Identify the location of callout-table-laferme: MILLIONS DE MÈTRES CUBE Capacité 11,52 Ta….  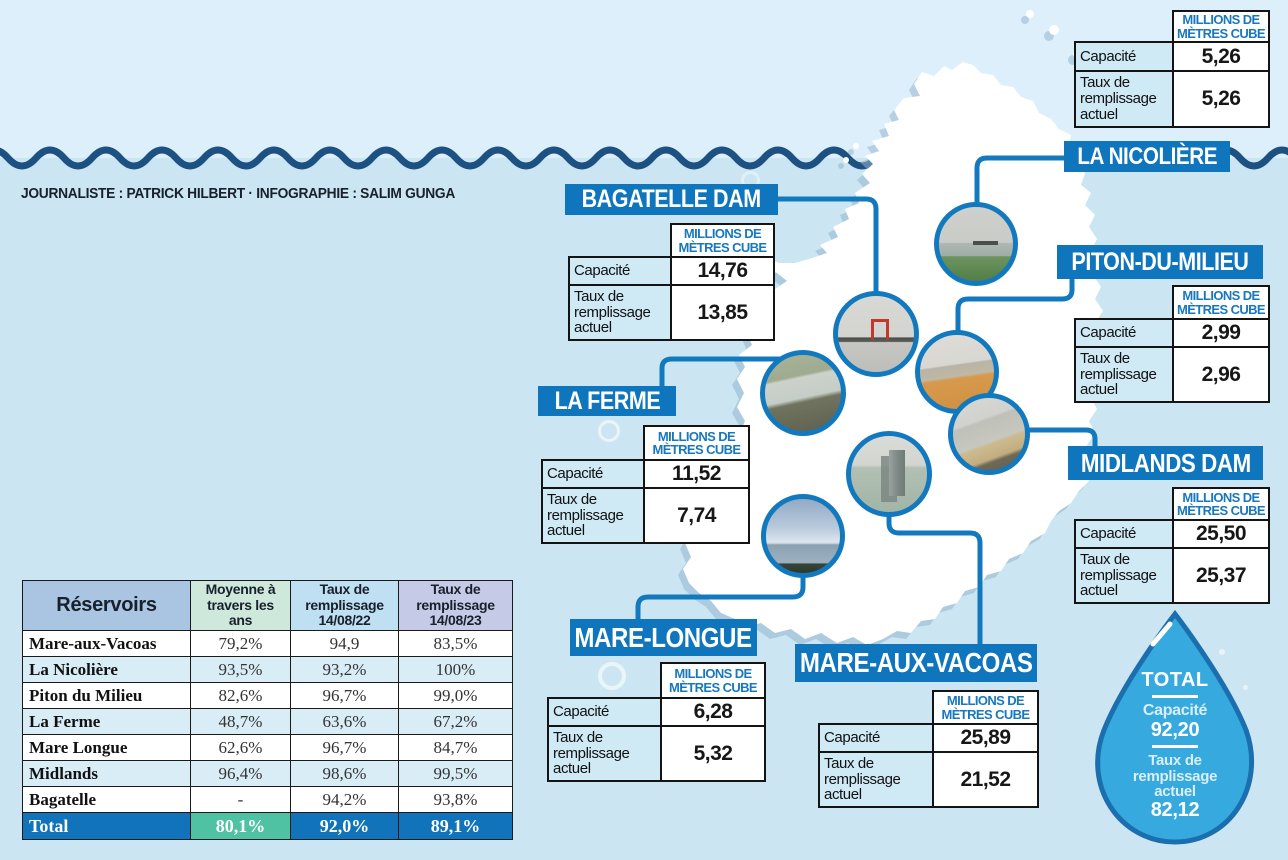
(645, 484).